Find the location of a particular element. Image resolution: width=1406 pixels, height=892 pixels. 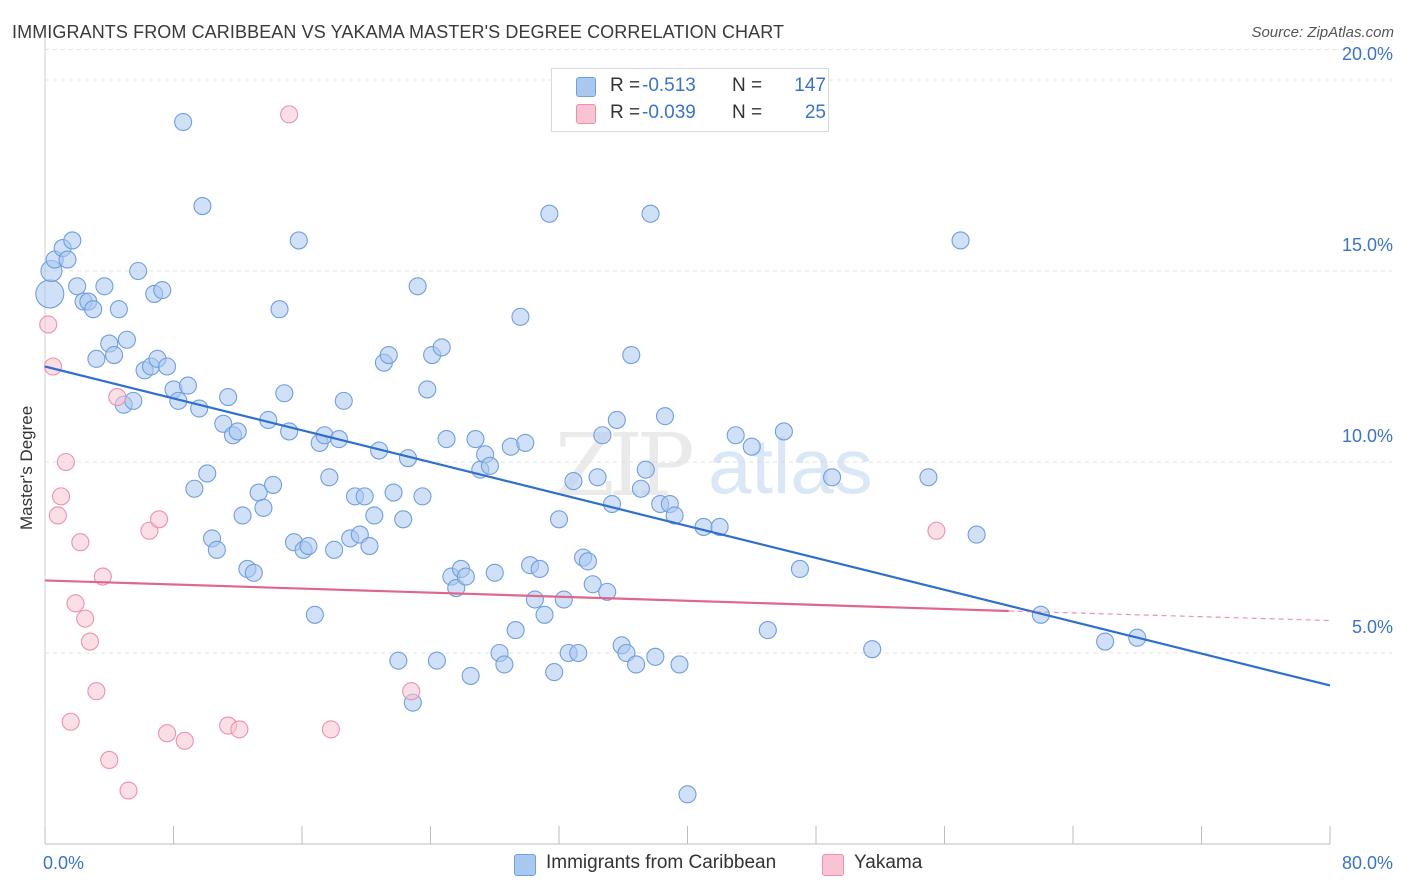

legend-label-yakama: Yakama is located at coordinates (888, 862).